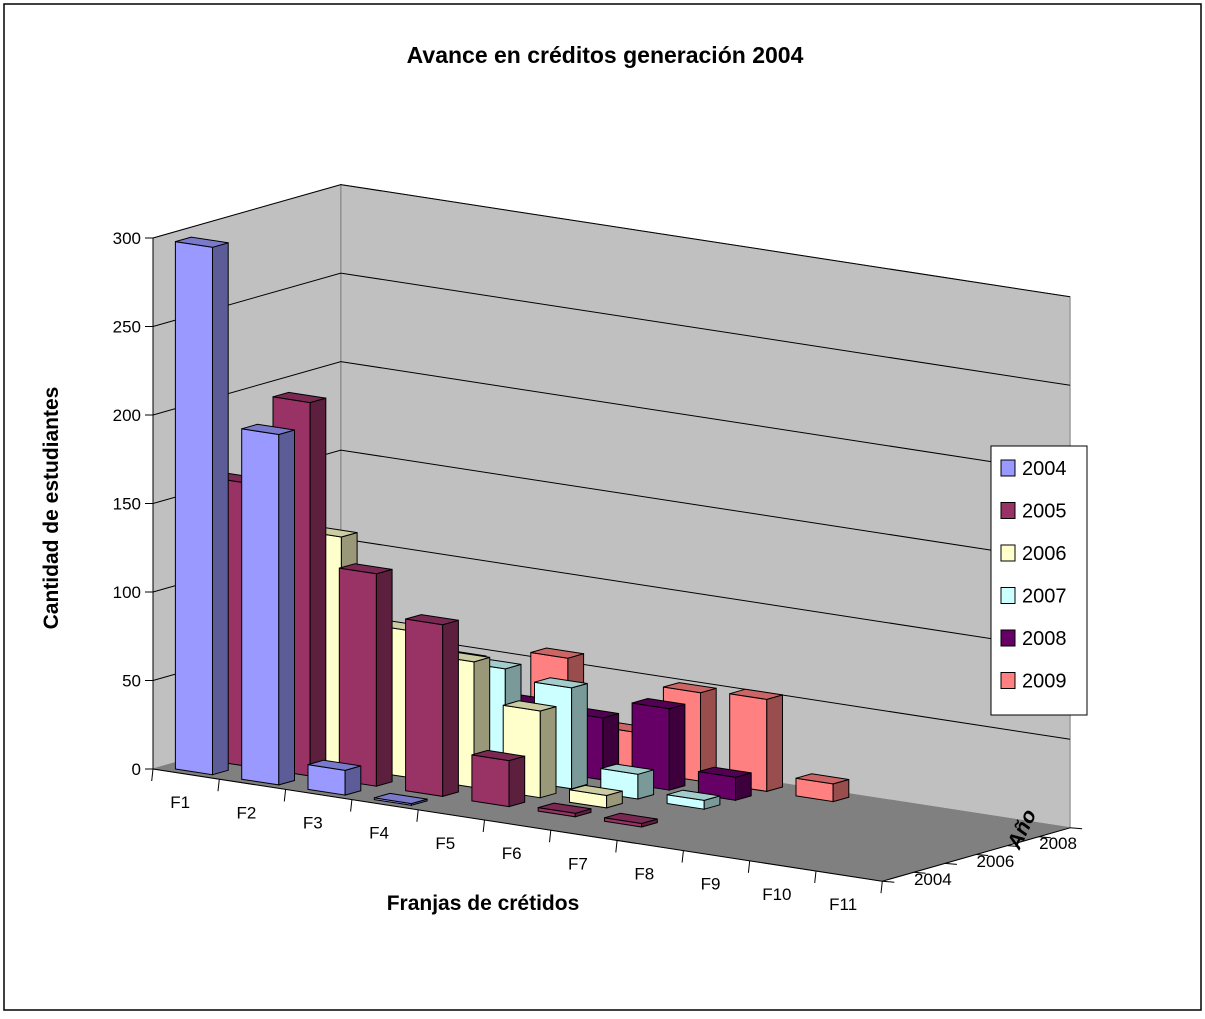 The width and height of the screenshot is (1205, 1019). Describe the element at coordinates (1044, 682) in the screenshot. I see `legend-label: 2009` at that location.